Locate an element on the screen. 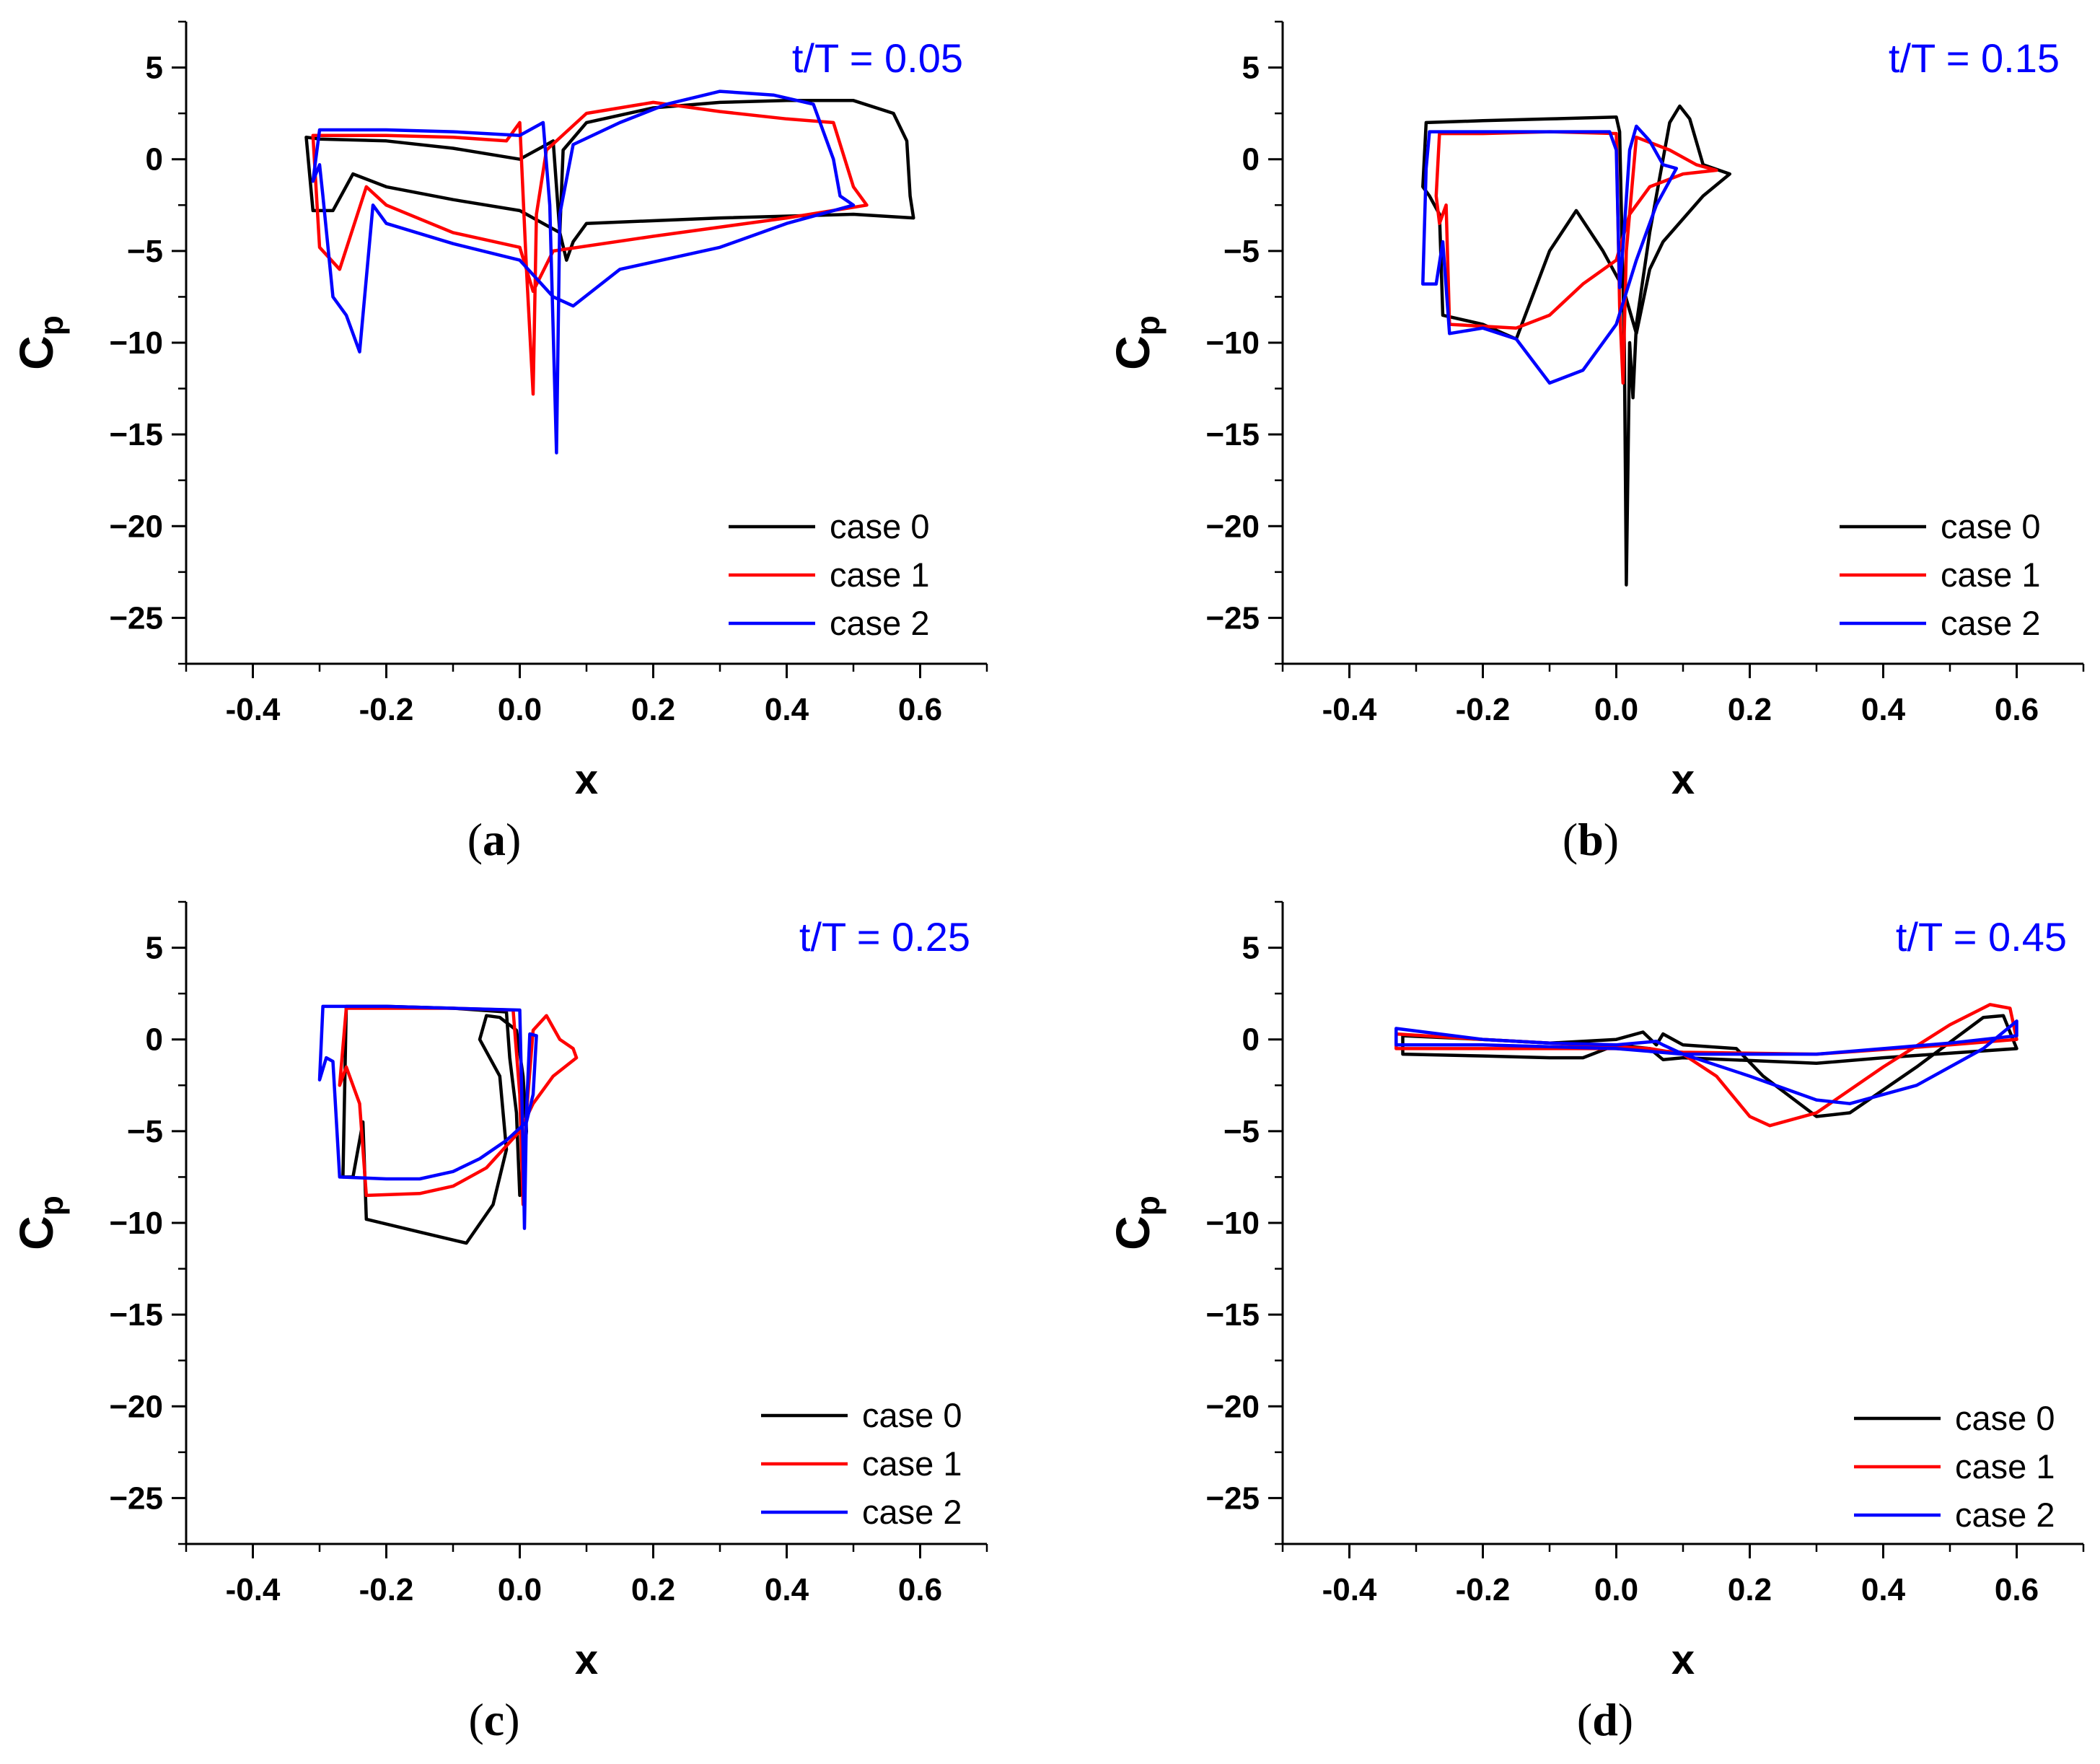 Image resolution: width=2100 pixels, height=1764 pixels. time-annotation: t/T = 0.45 is located at coordinates (1981, 937).